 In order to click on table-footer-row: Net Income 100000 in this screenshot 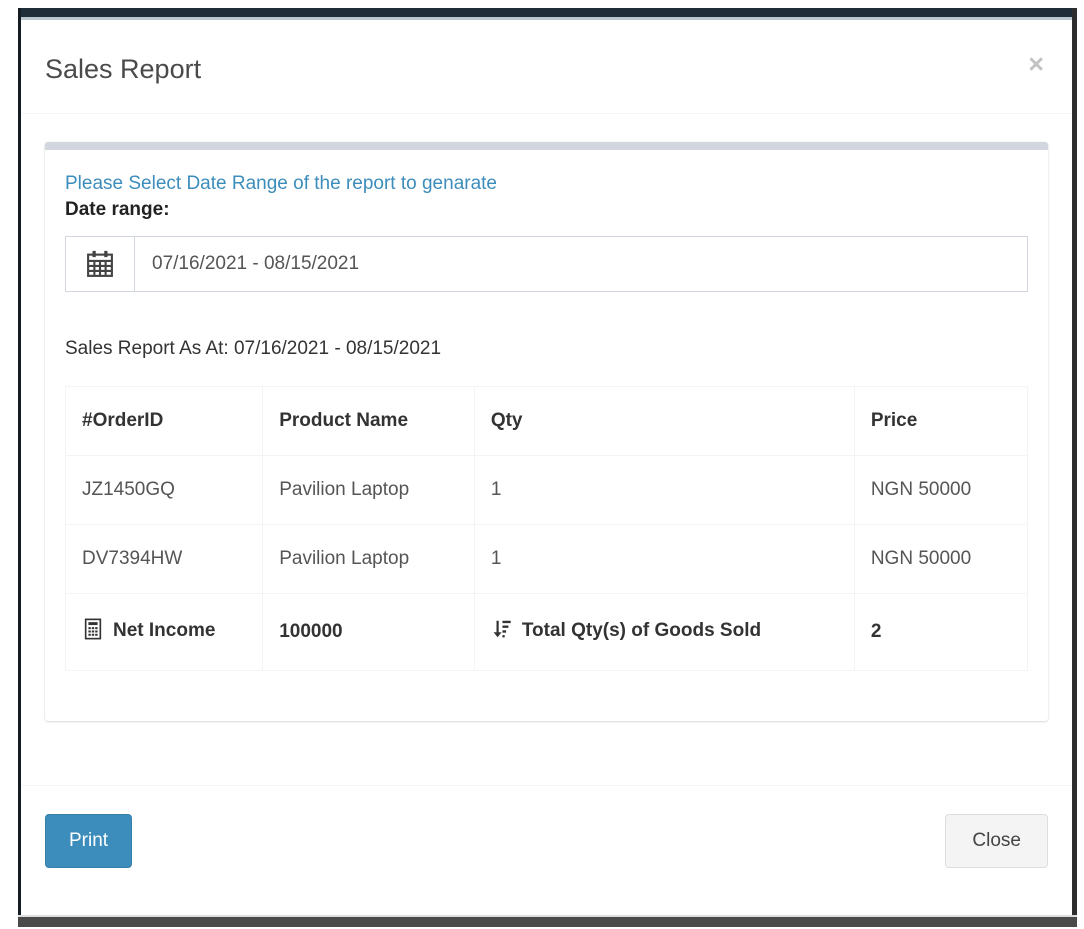, I will do `click(546, 632)`.